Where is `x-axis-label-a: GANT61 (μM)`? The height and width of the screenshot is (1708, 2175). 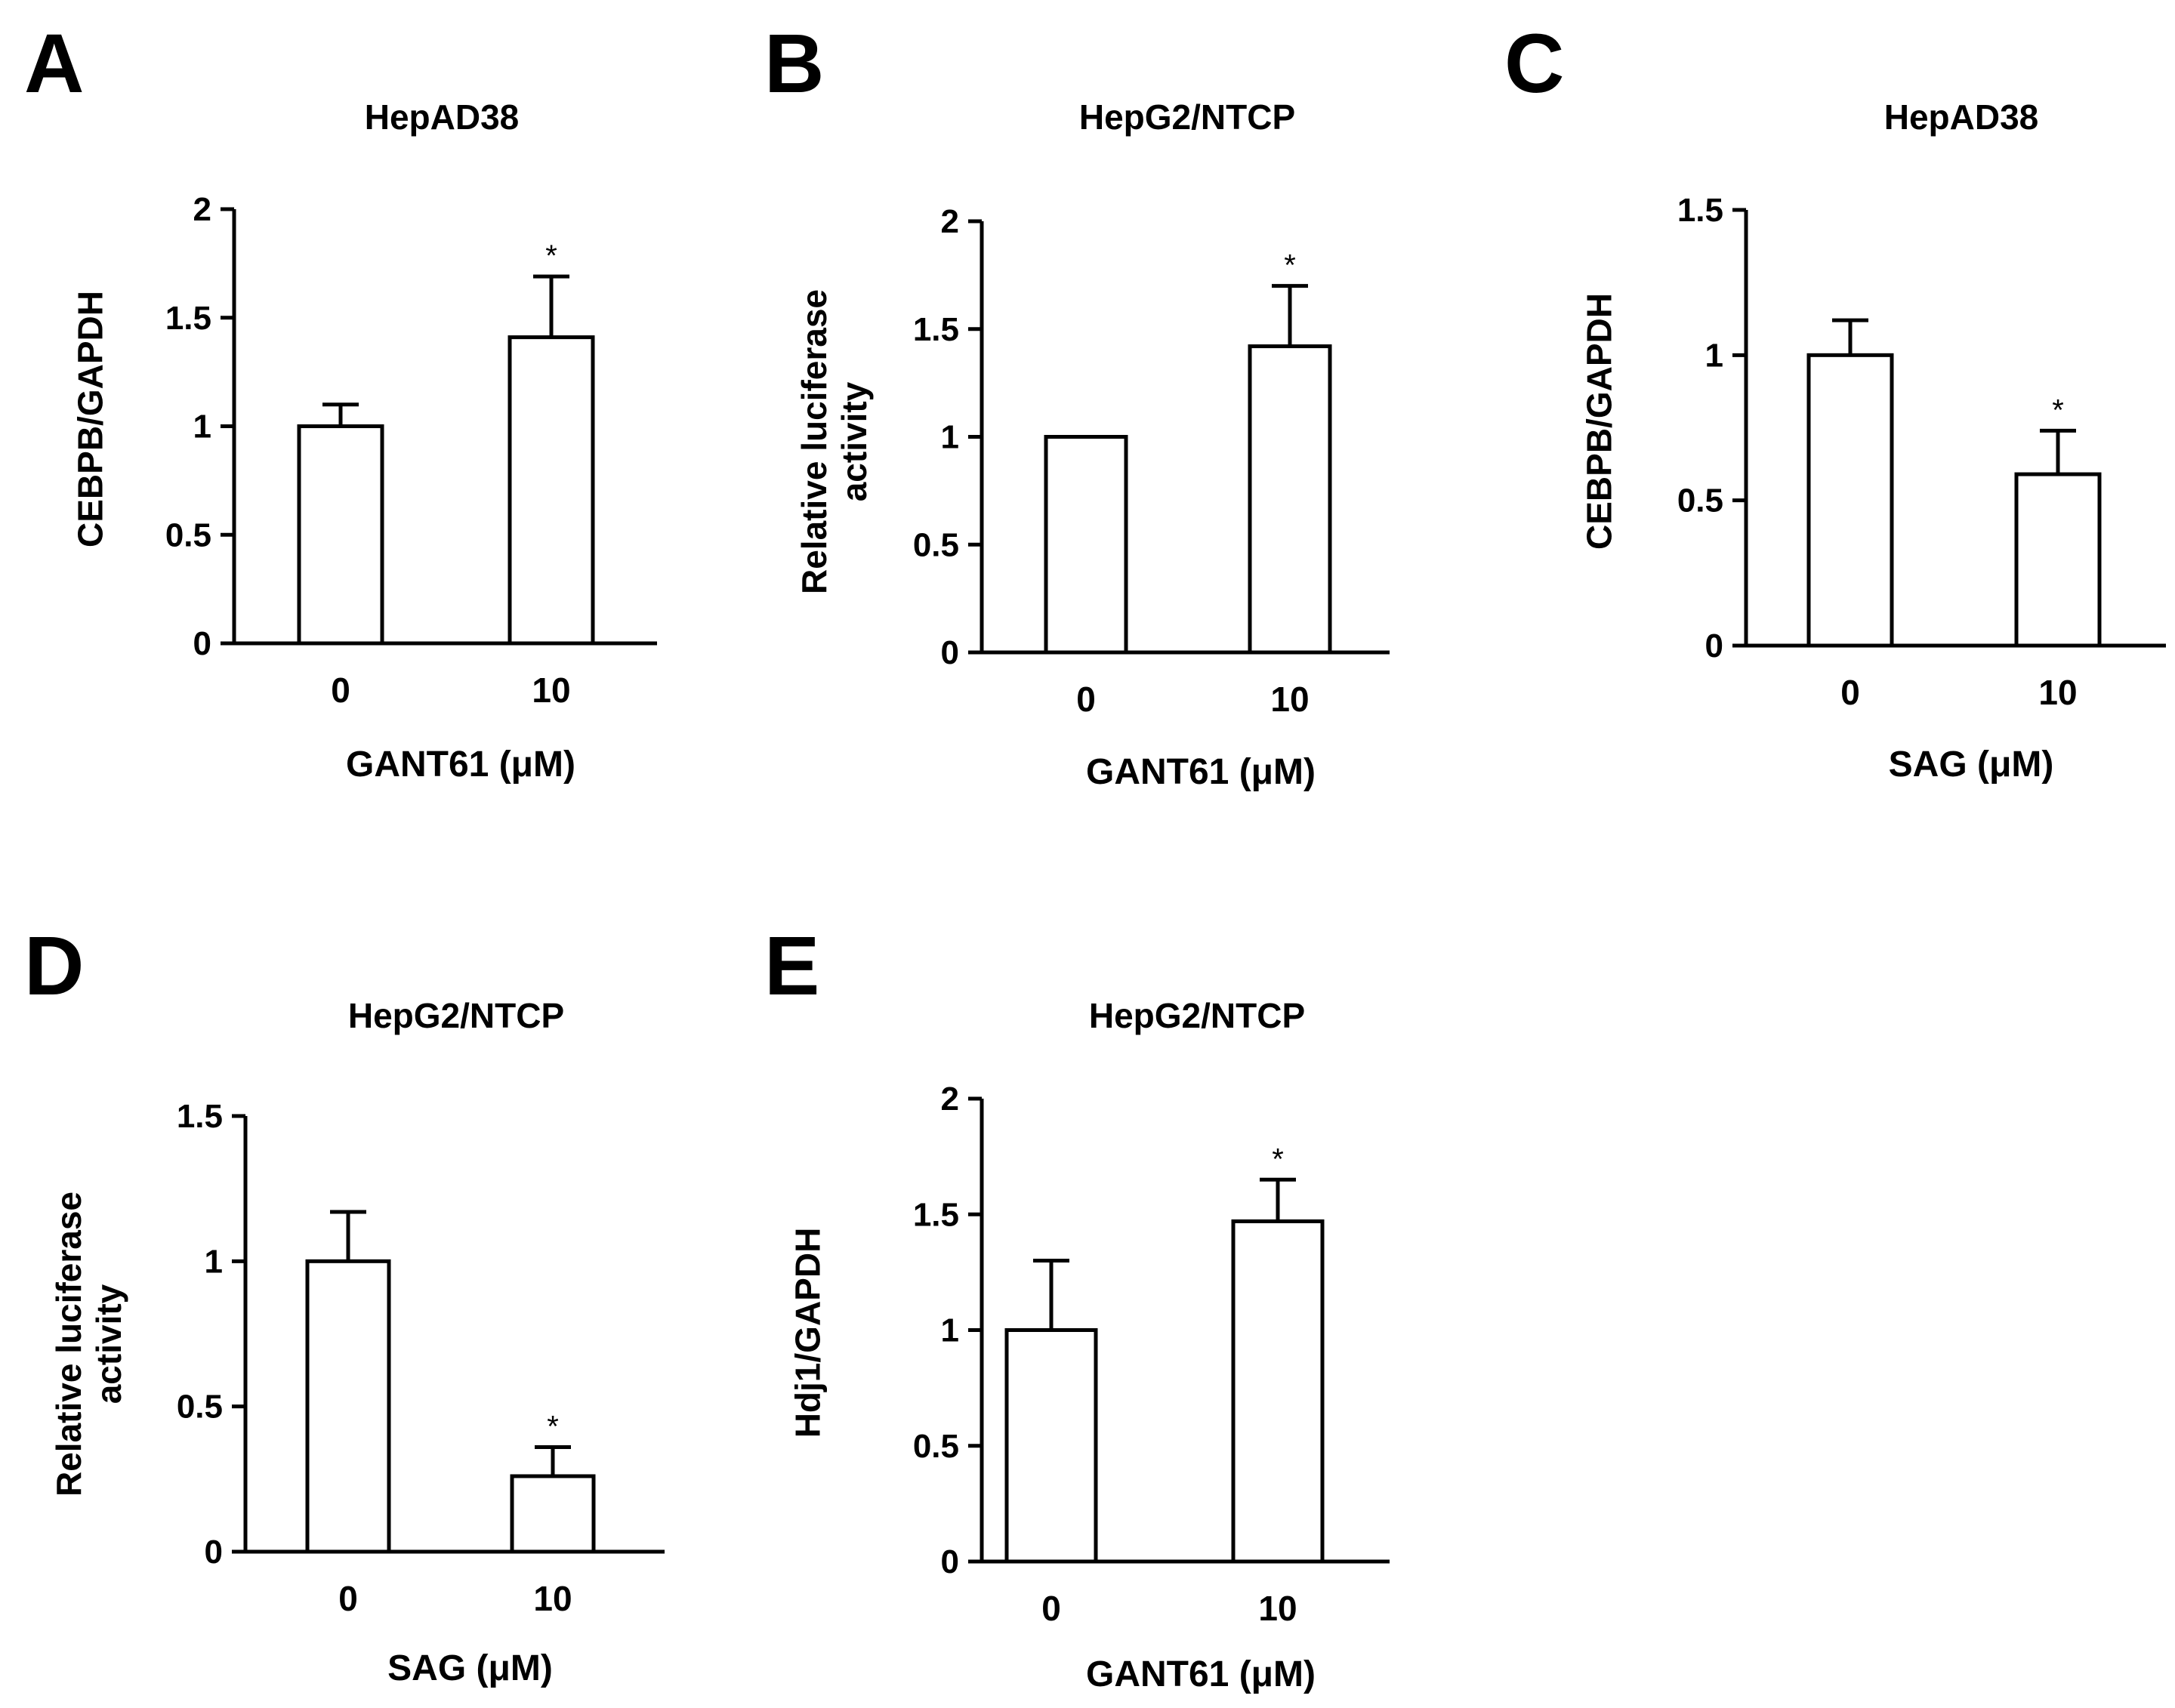 x-axis-label-a: GANT61 (μM) is located at coordinates (460, 765).